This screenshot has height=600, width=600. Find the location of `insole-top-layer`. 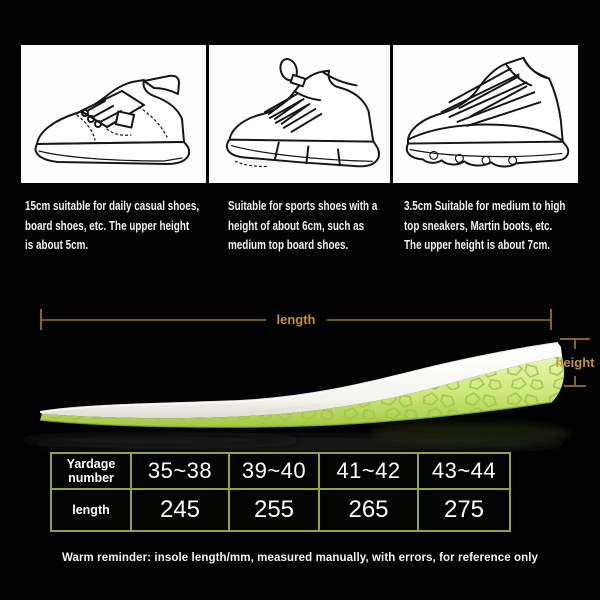

insole-top-layer is located at coordinates (301, 381).